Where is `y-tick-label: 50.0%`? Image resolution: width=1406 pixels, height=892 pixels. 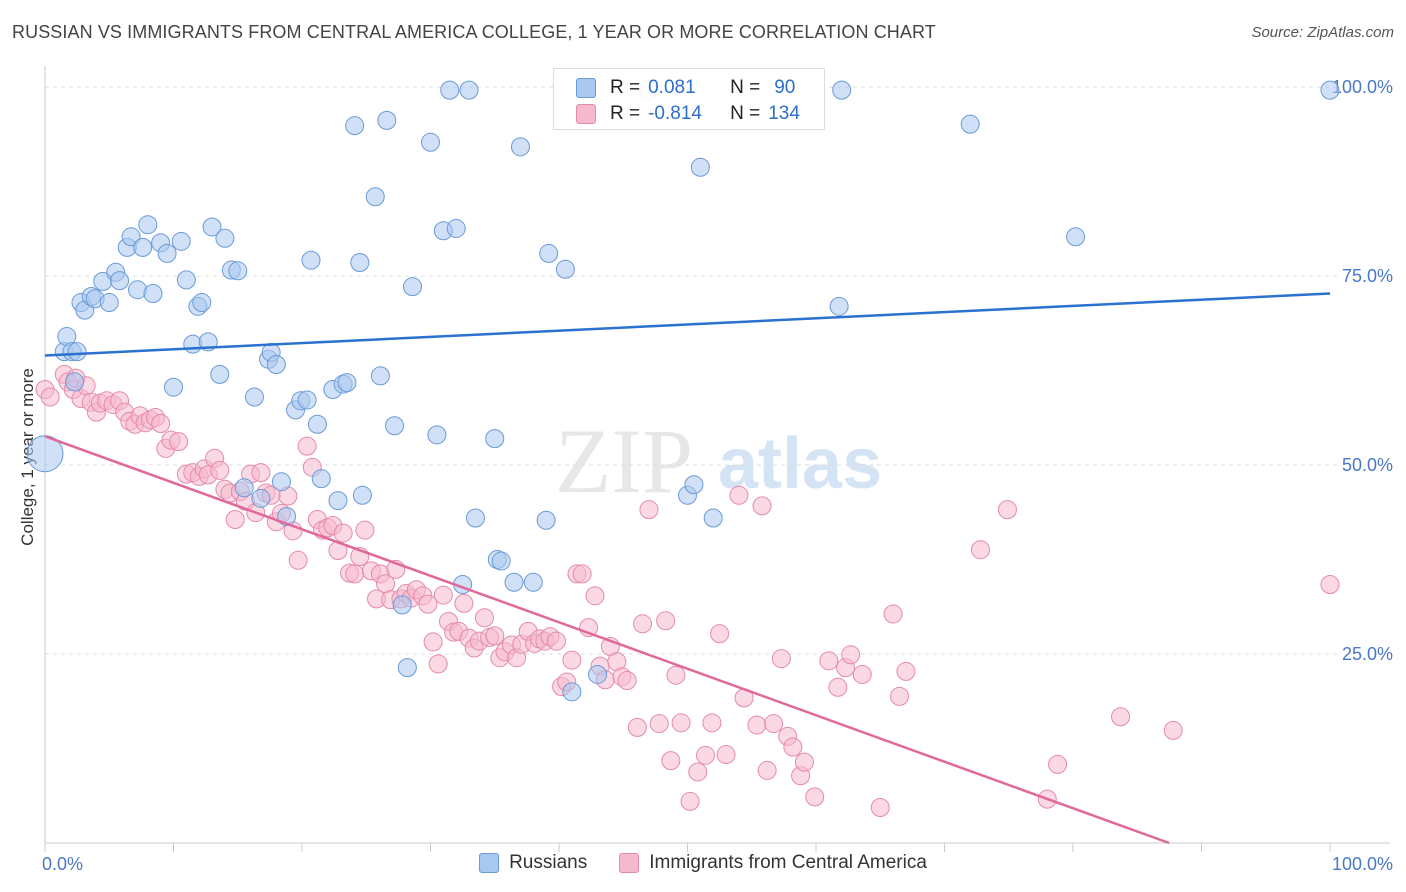
y-tick-label: 50.0% is located at coordinates (1367, 465).